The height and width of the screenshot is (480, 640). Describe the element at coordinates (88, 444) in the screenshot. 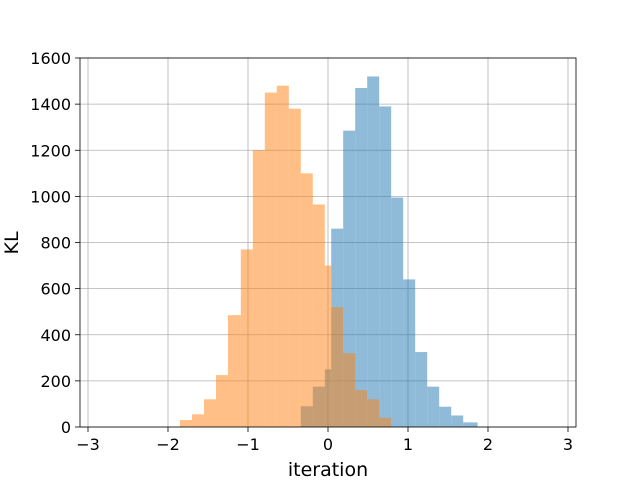

I see `x-tick-label: −3` at that location.